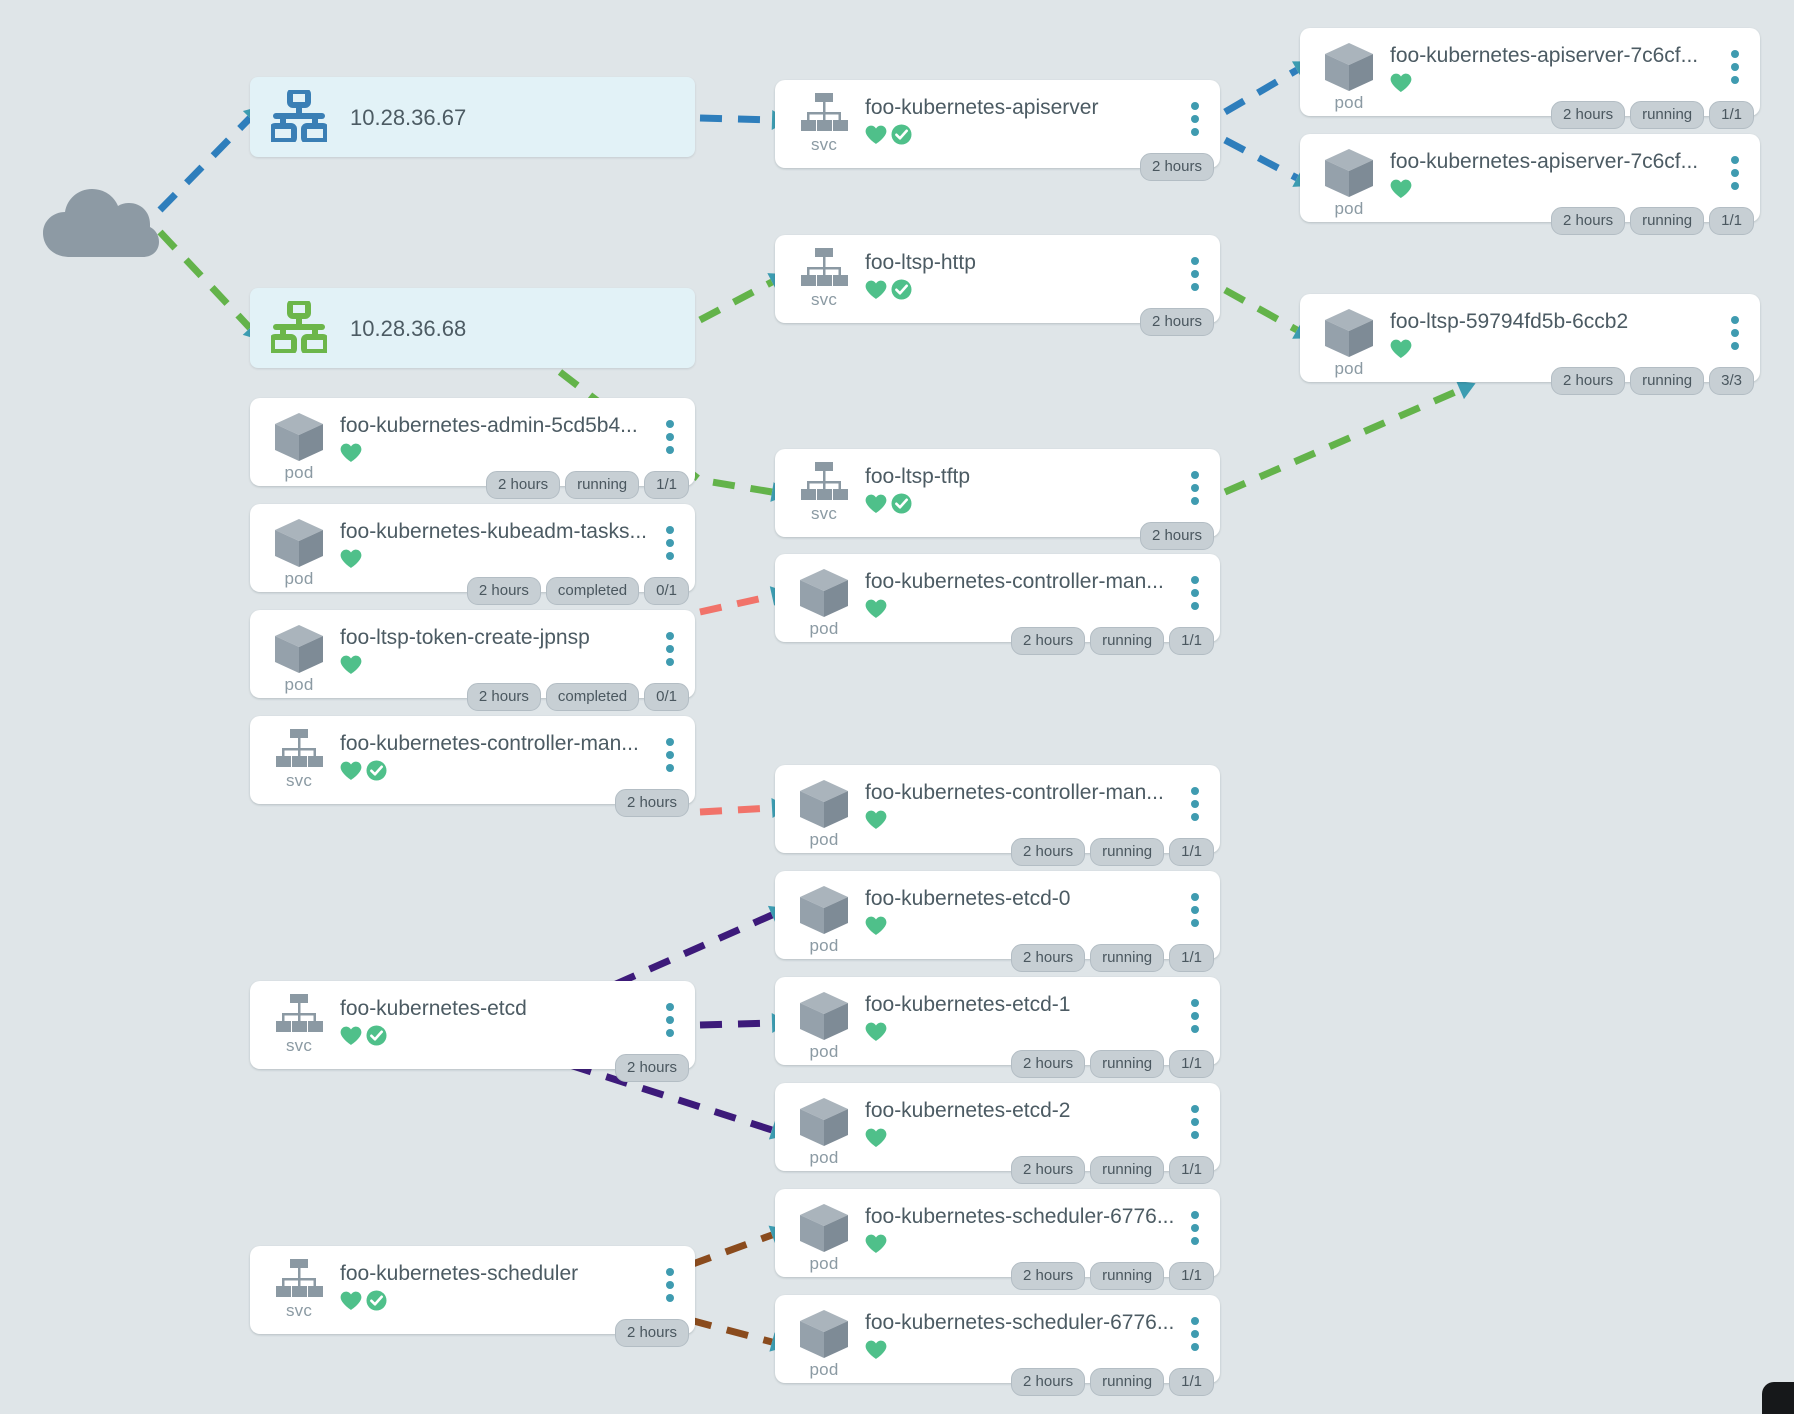  What do you see at coordinates (592, 697) in the screenshot?
I see `status-badge: completed` at bounding box center [592, 697].